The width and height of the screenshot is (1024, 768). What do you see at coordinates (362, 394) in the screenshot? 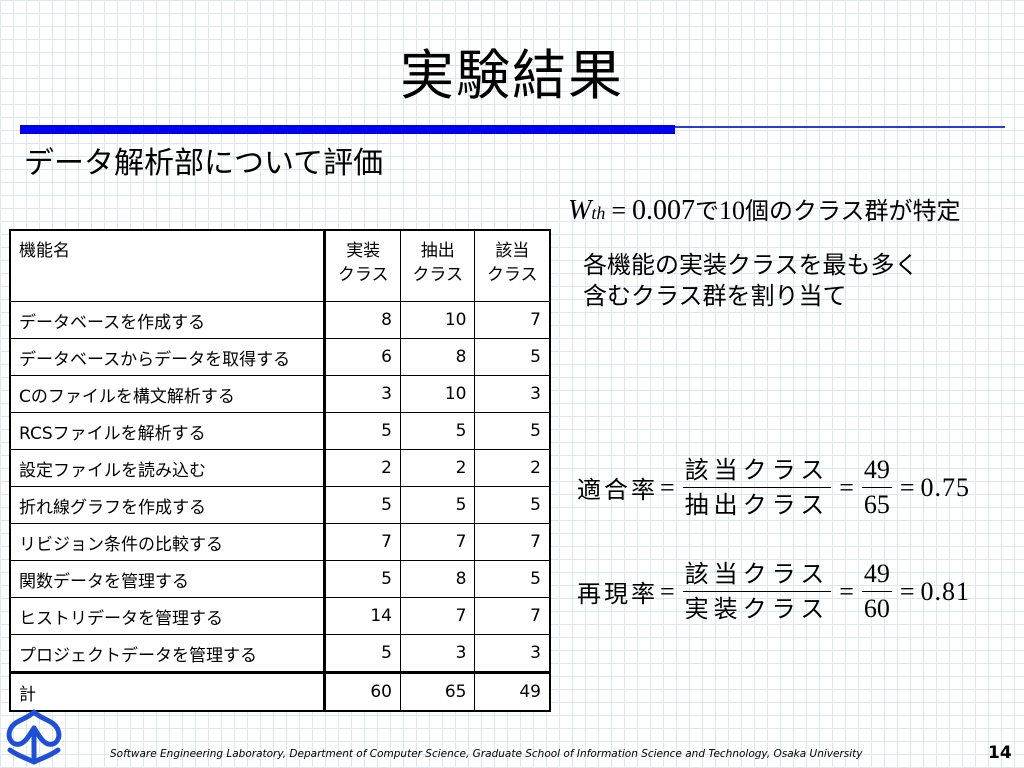
I see `implemented-count-cell: 3` at bounding box center [362, 394].